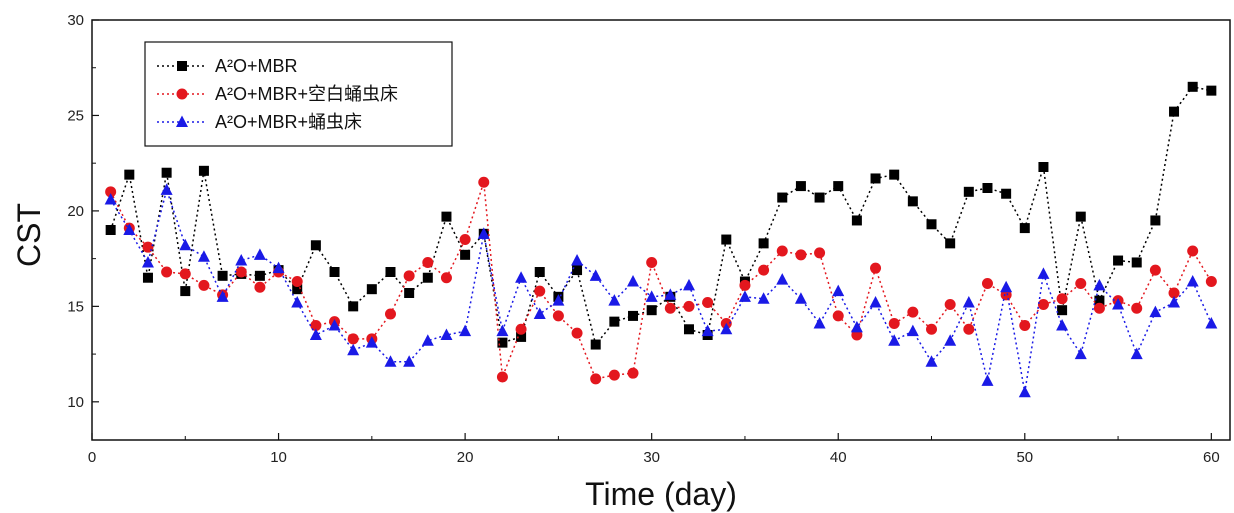 This screenshot has height=513, width=1234. I want to click on legend-box, so click(298, 94).